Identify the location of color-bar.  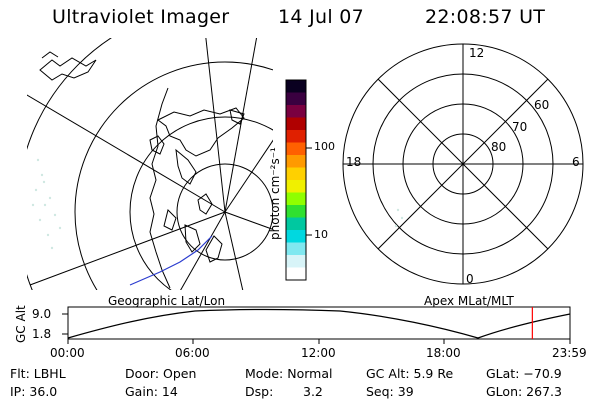
(296, 180).